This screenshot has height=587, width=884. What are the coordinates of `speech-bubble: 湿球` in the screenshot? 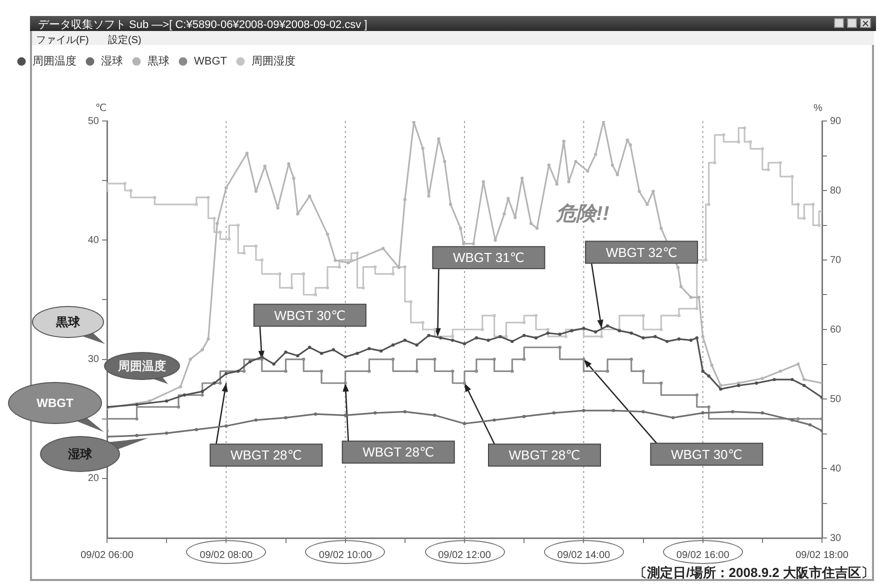 It's located at (94, 454).